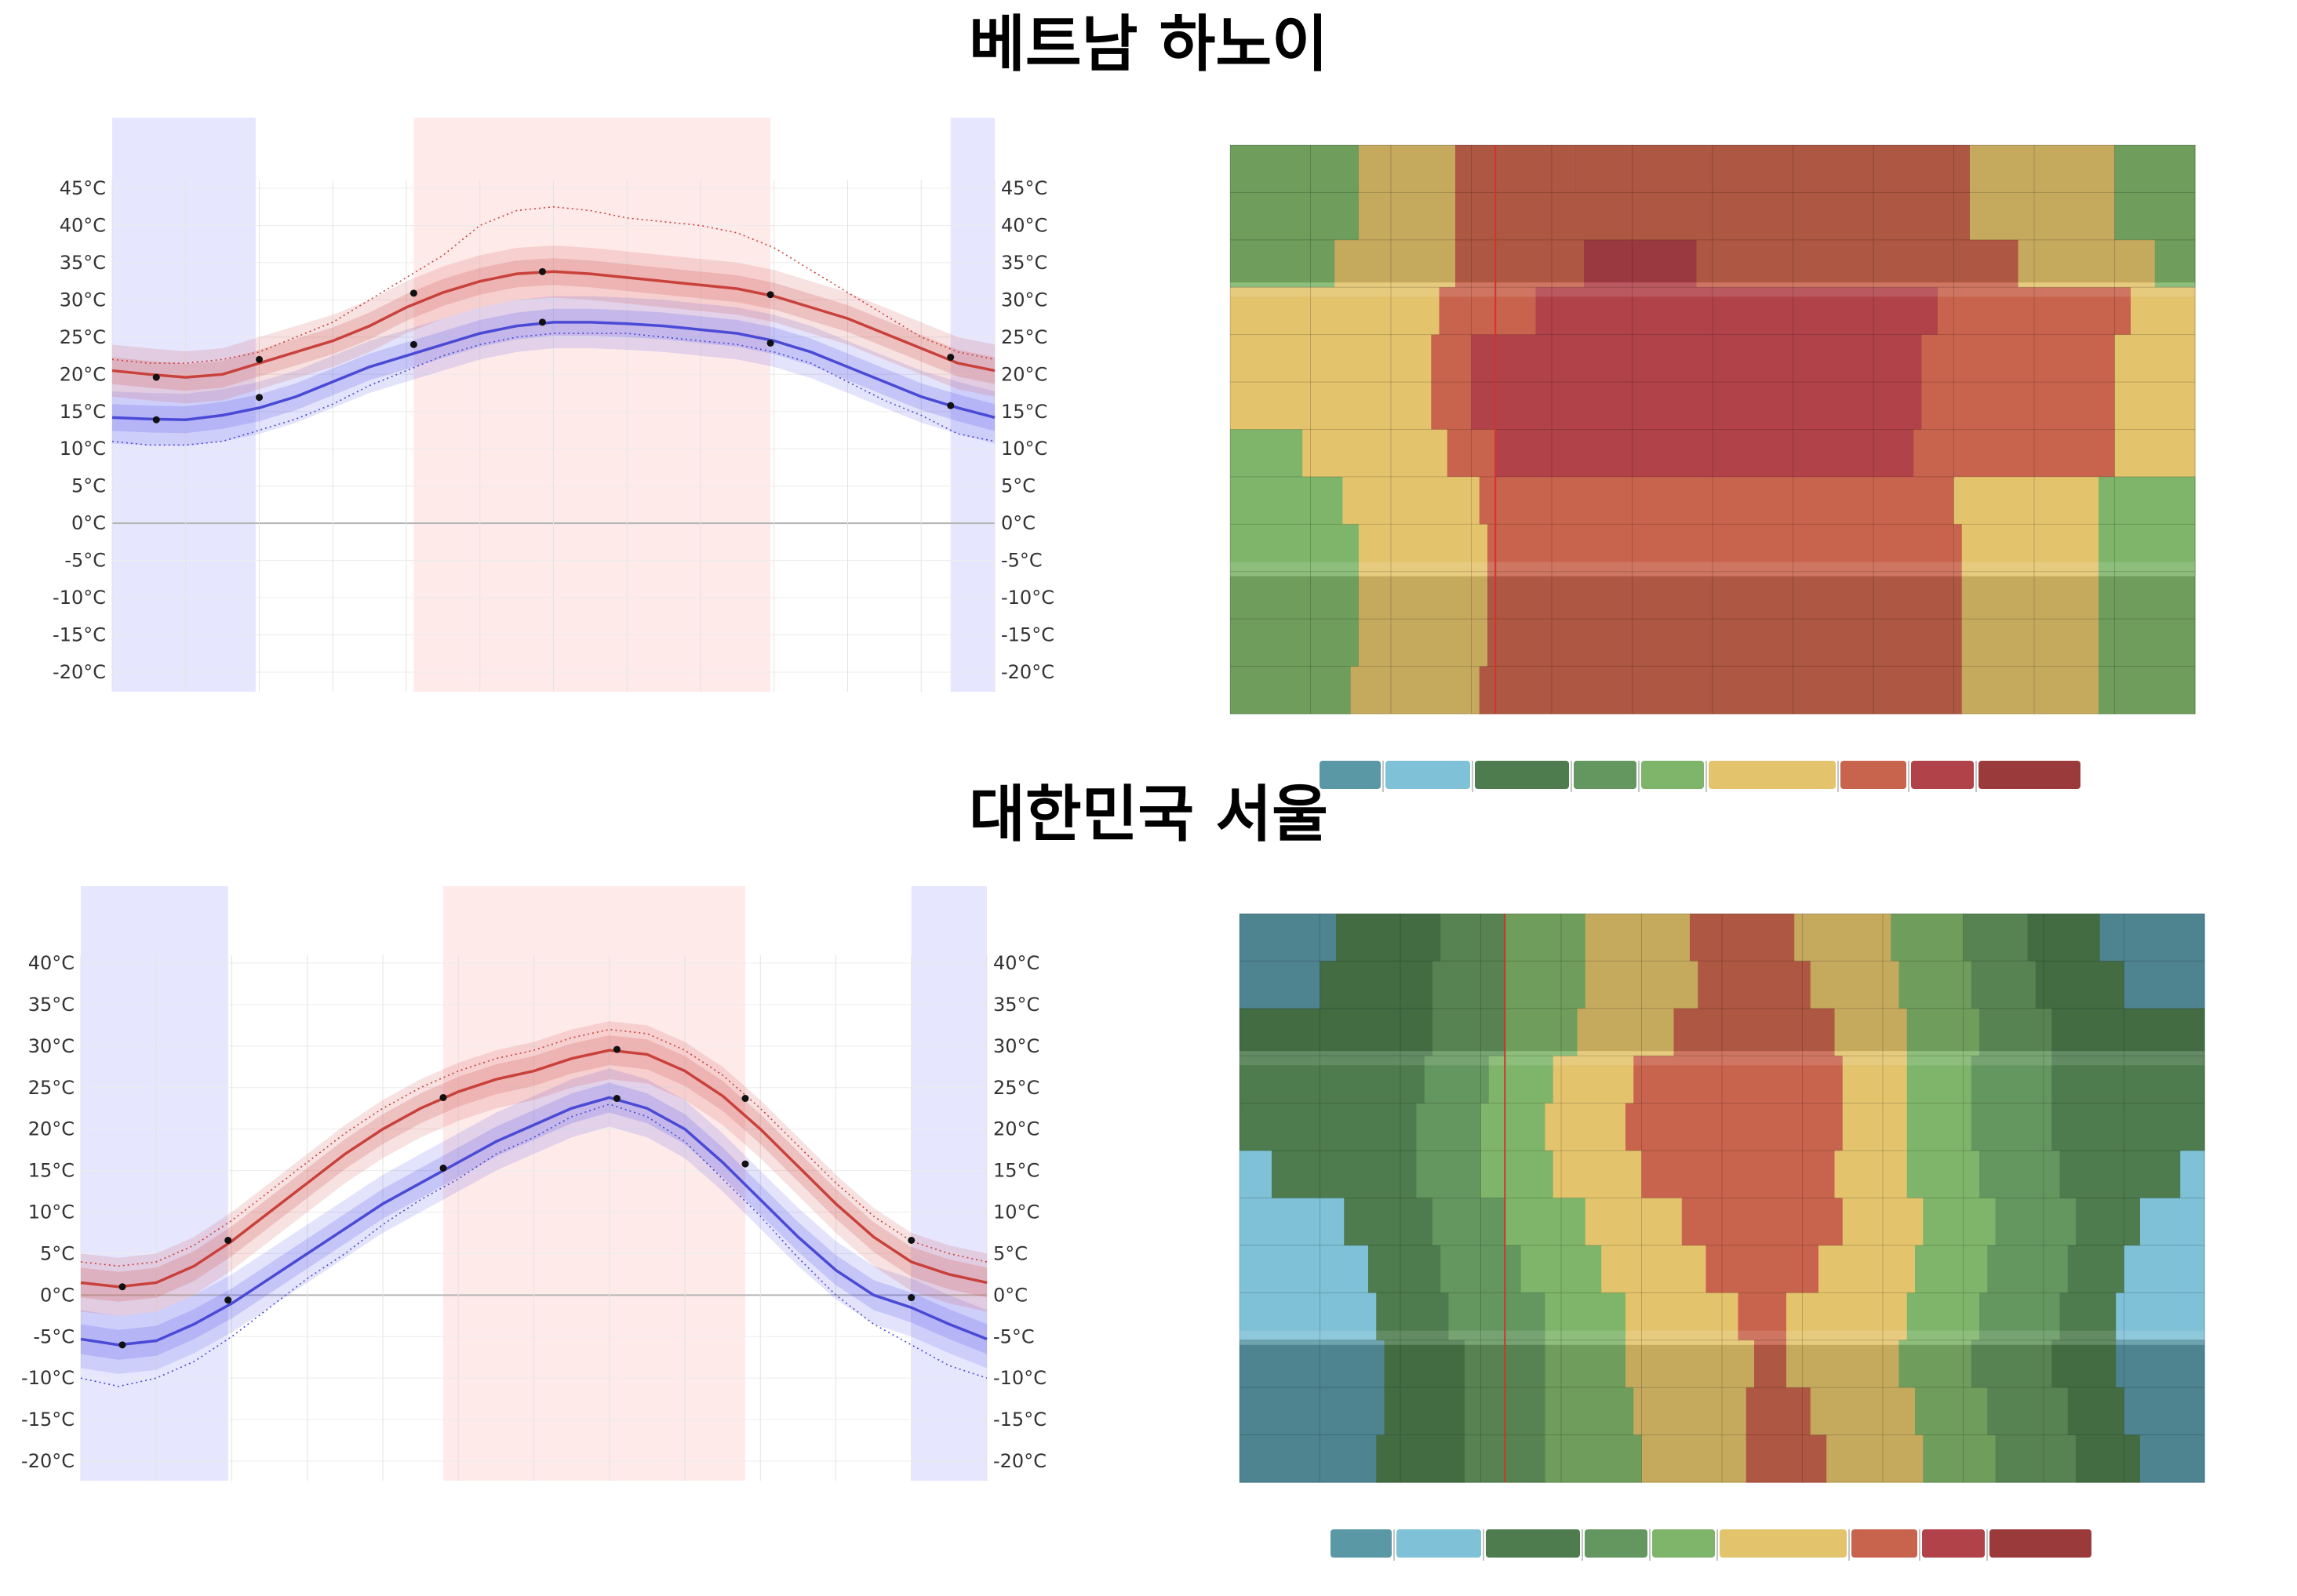  What do you see at coordinates (54, 1336) in the screenshot?
I see `y-tick-left: -5°C` at bounding box center [54, 1336].